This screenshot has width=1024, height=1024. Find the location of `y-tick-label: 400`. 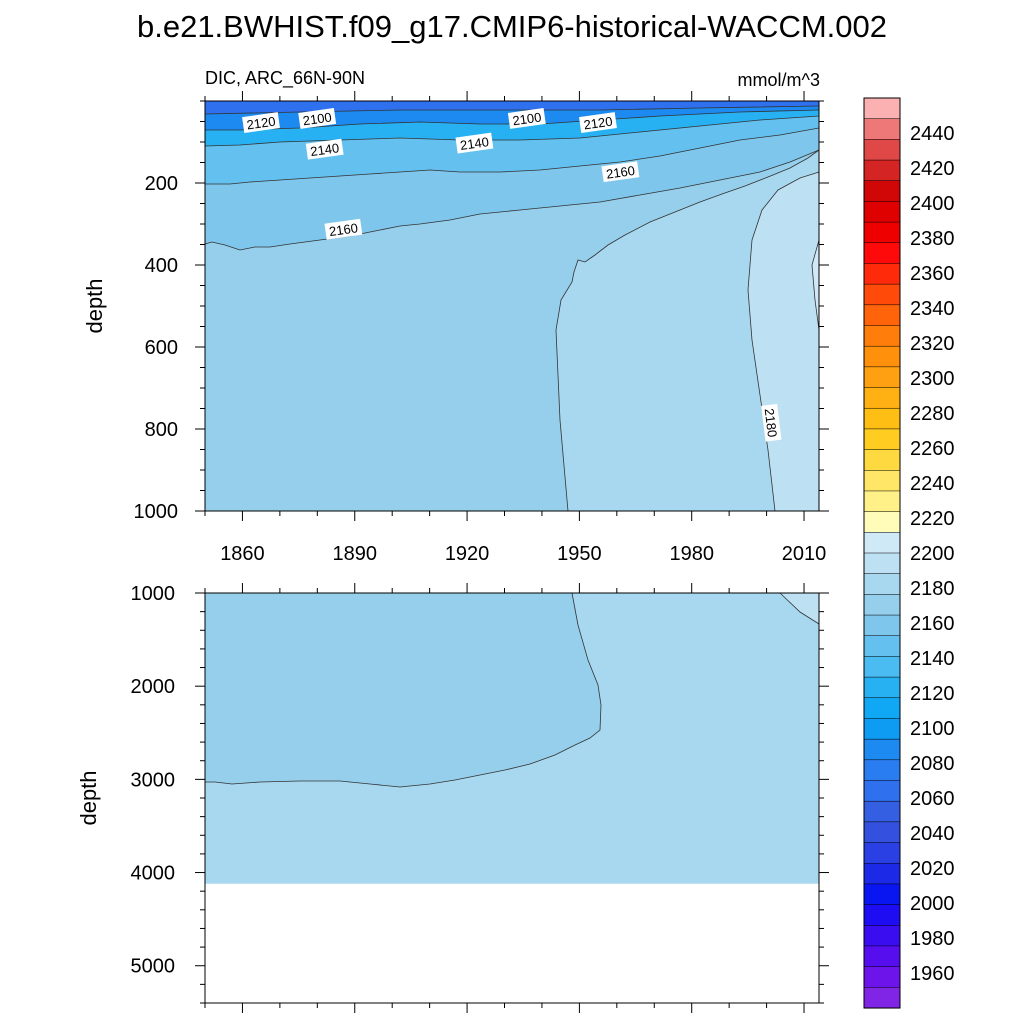

y-tick-label: 400 is located at coordinates (161, 266).